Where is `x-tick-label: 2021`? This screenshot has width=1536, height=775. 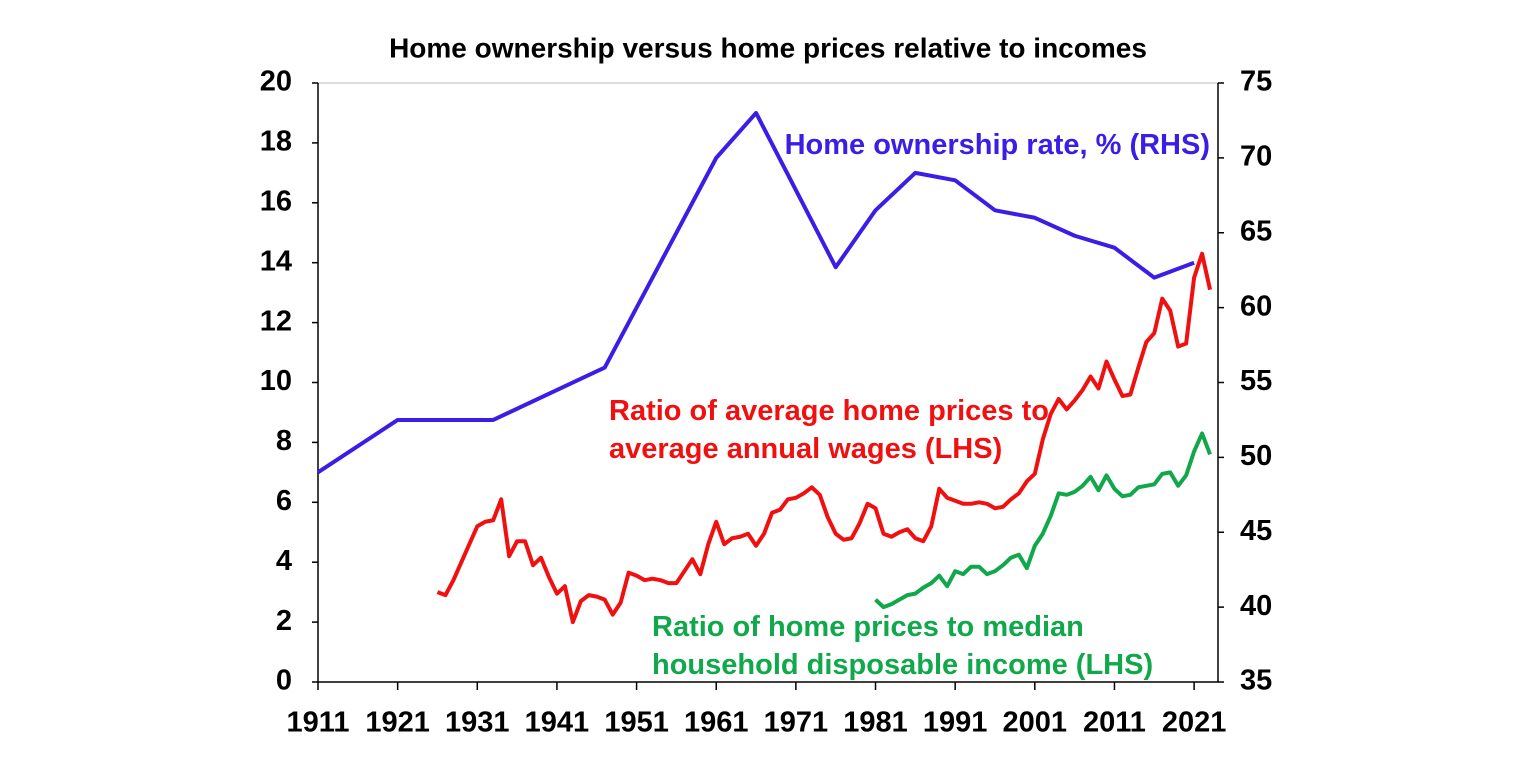 x-tick-label: 2021 is located at coordinates (1194, 723).